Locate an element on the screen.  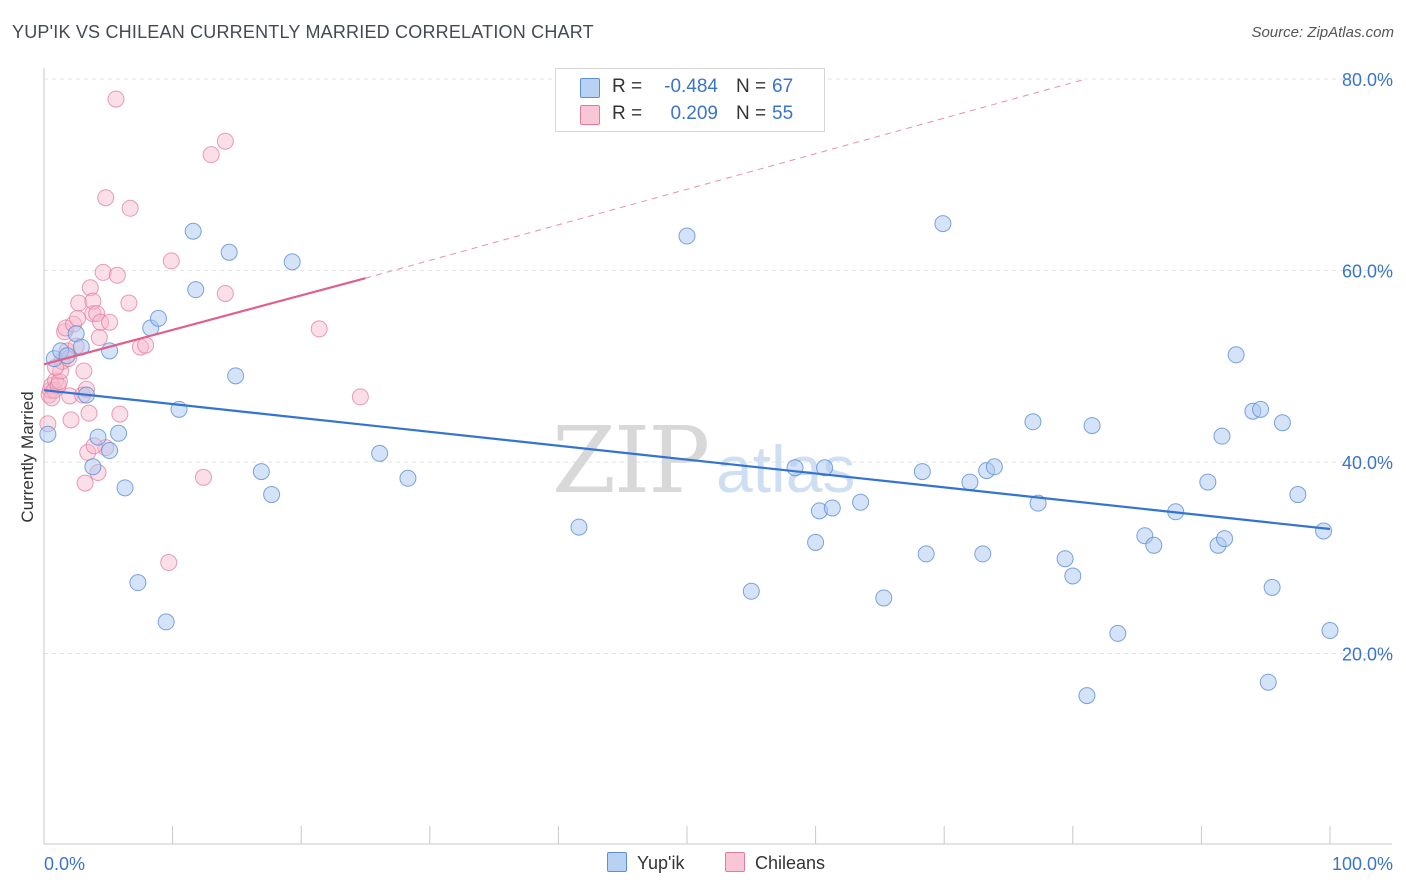
watermark-atlas: atlas is located at coordinates (785, 469).